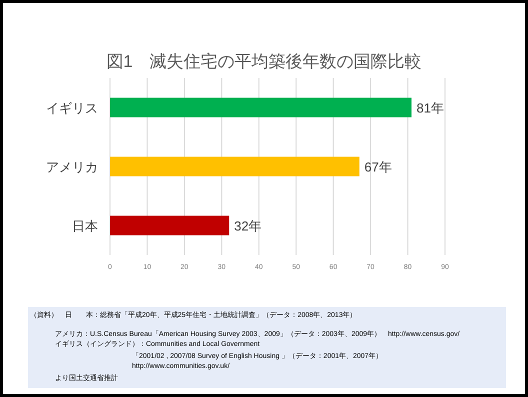  Describe the element at coordinates (430, 108) in the screenshot. I see `data-label: 81年` at that location.